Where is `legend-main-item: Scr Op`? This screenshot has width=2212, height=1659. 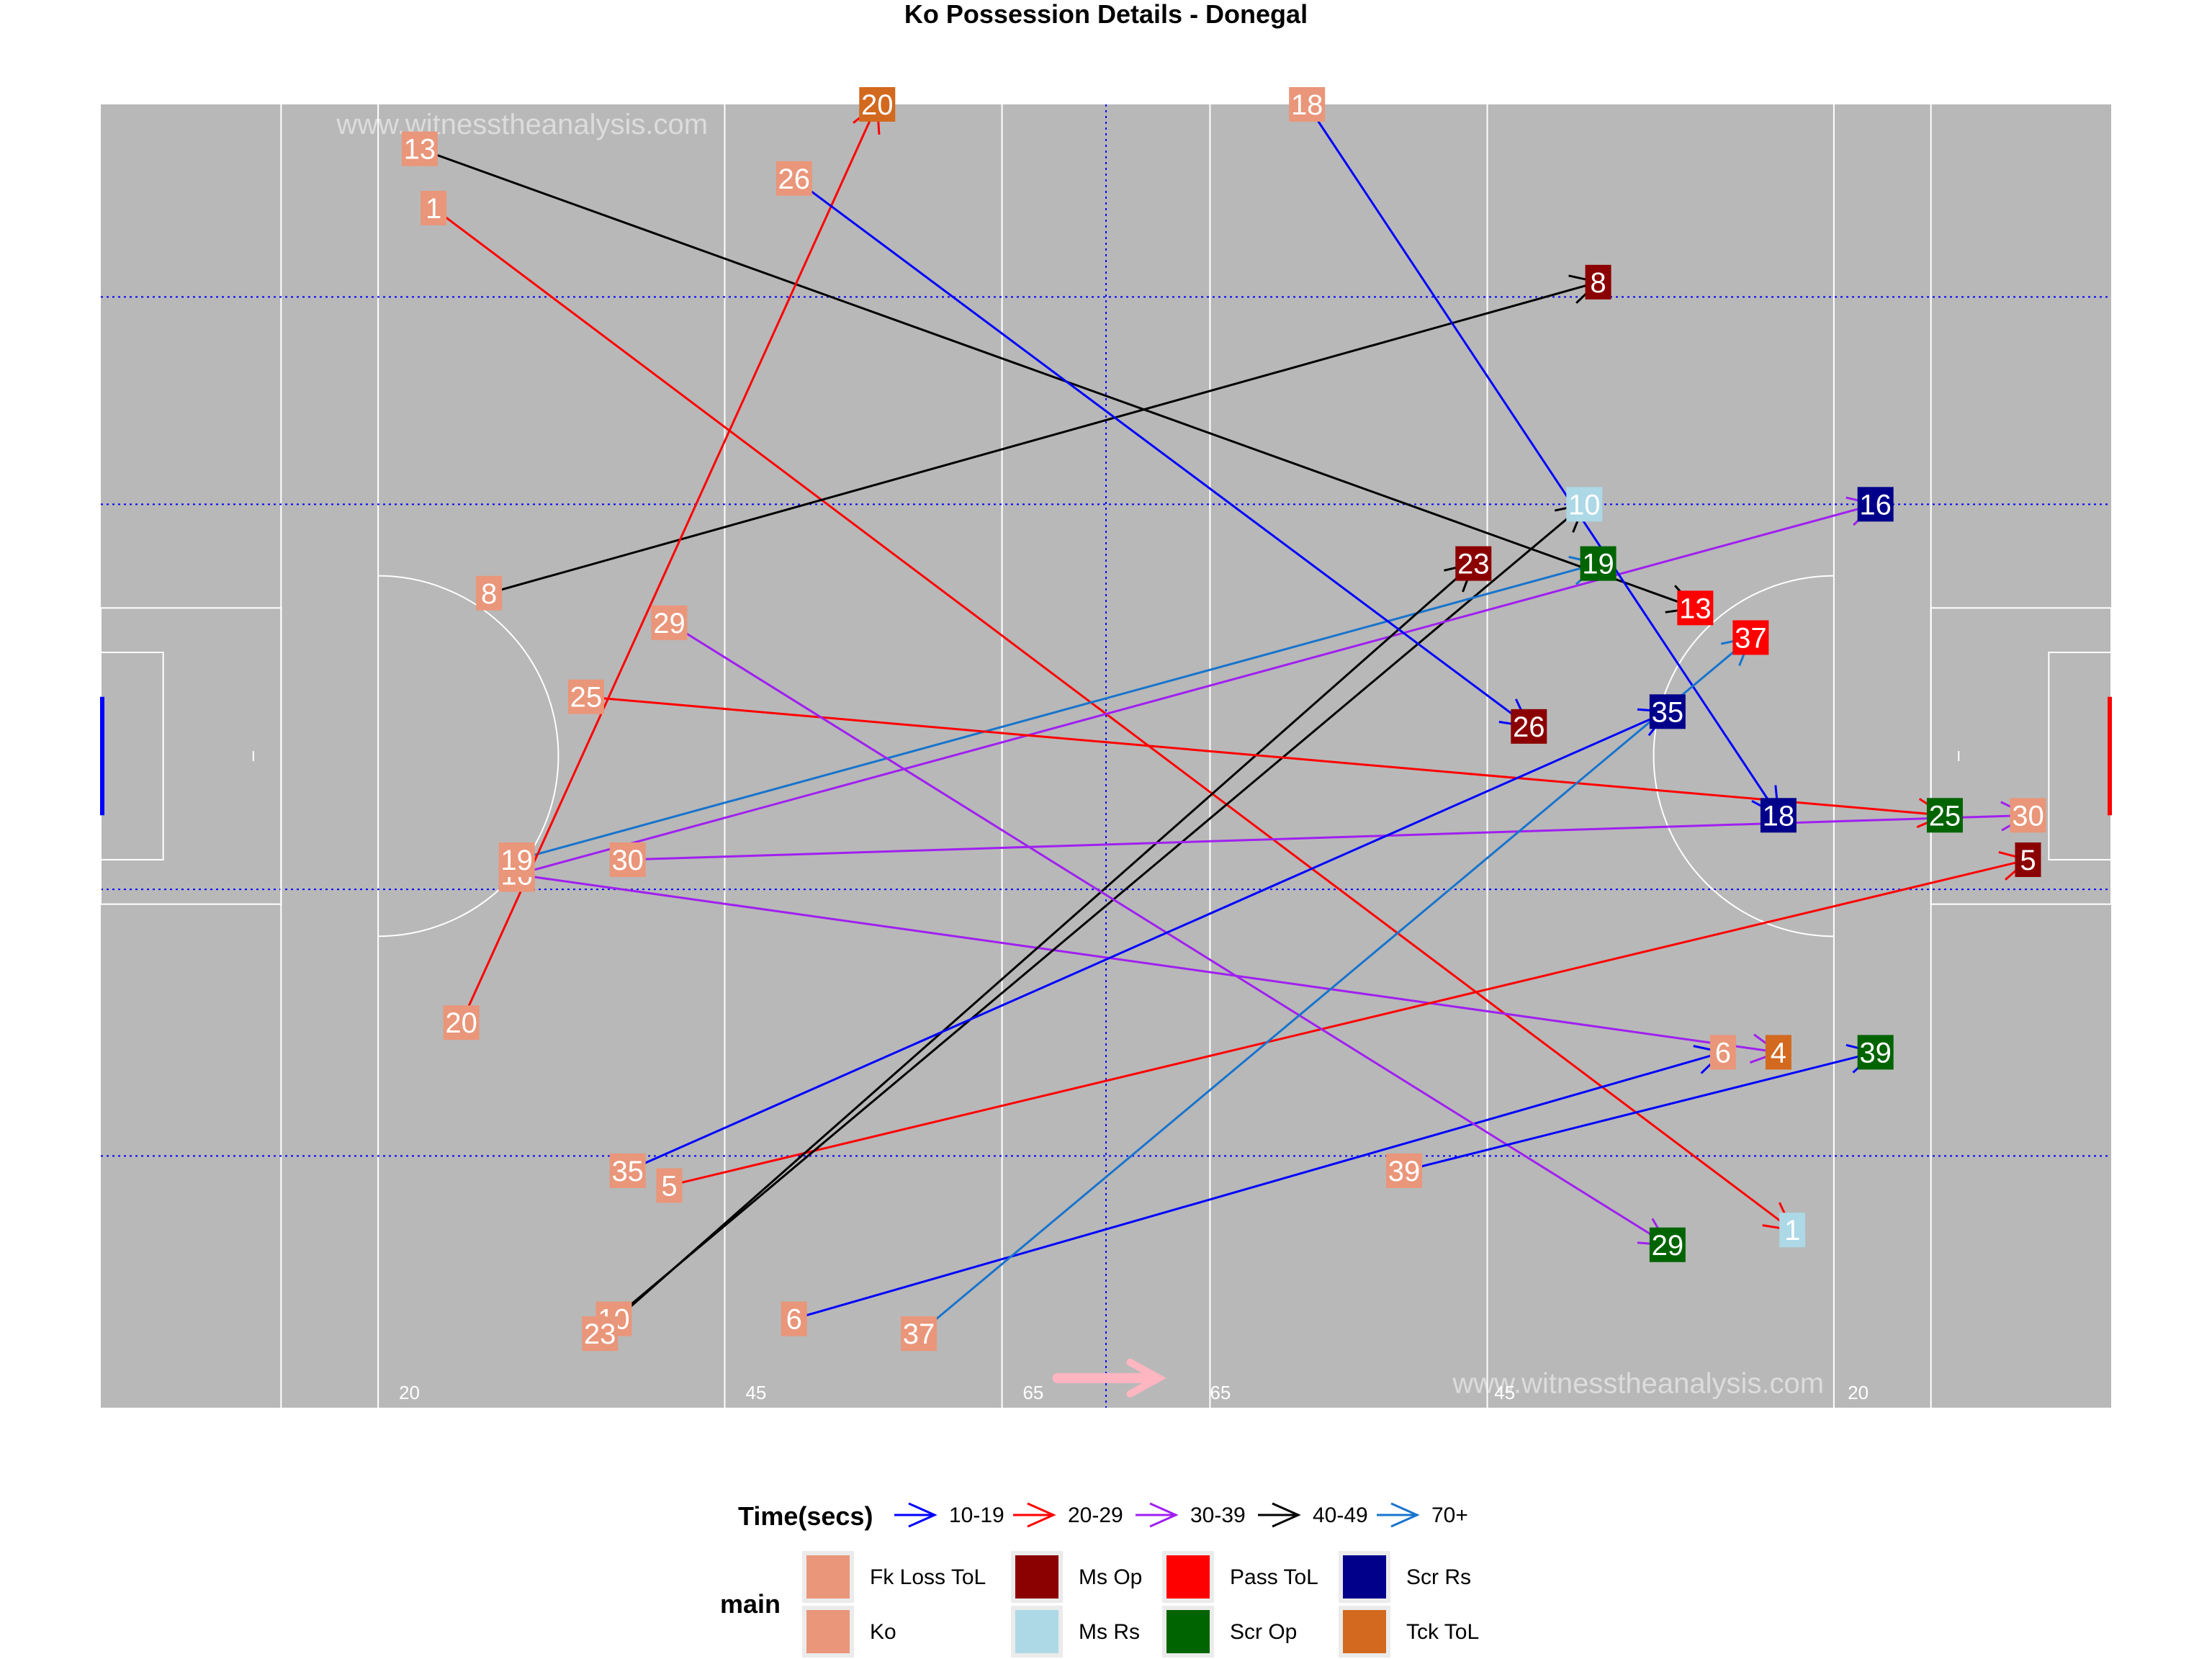
legend-main-item: Scr Op is located at coordinates (1229, 1632).